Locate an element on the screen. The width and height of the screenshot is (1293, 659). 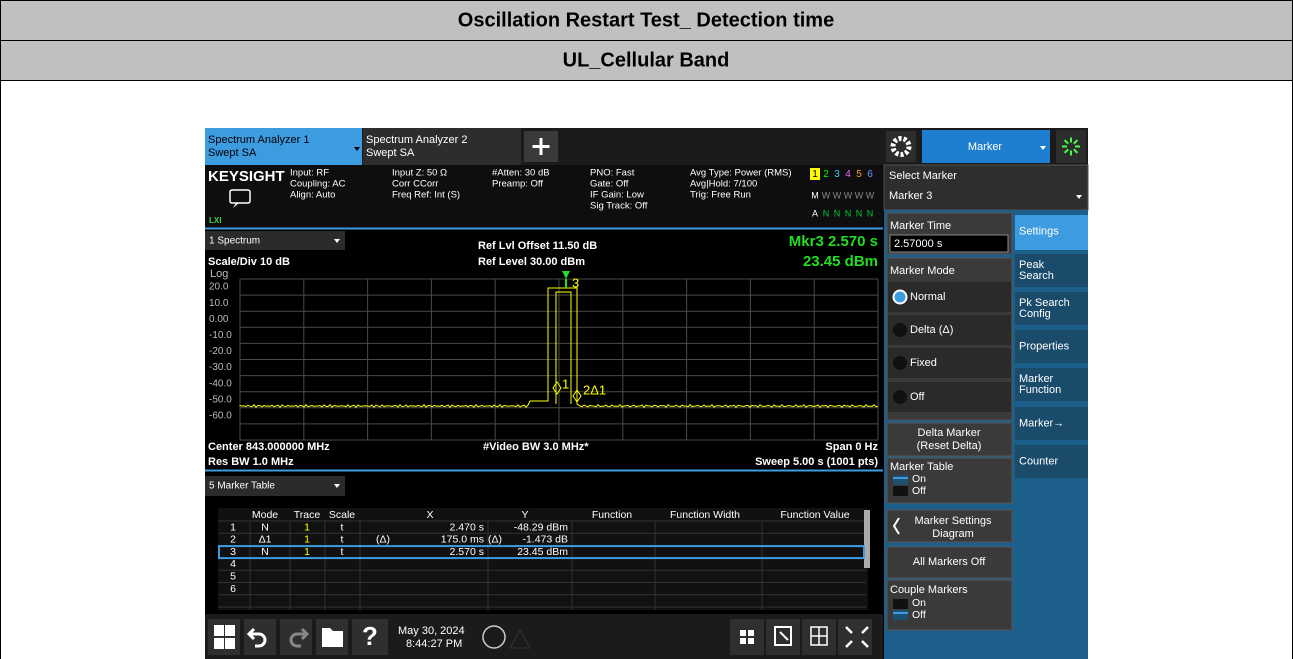
center-freq: Center 843.000000 MHz is located at coordinates (269, 447).